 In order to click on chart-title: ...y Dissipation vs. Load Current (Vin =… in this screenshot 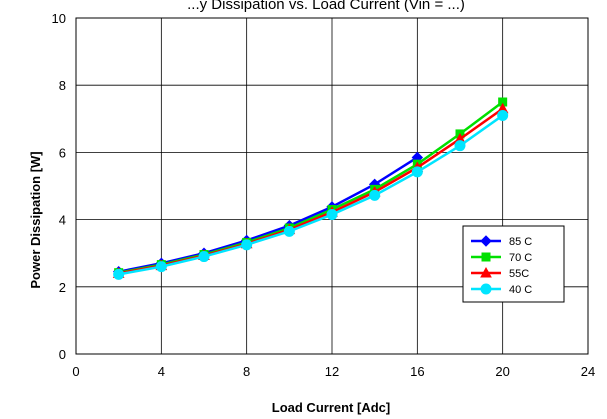, I will do `click(326, 6)`.